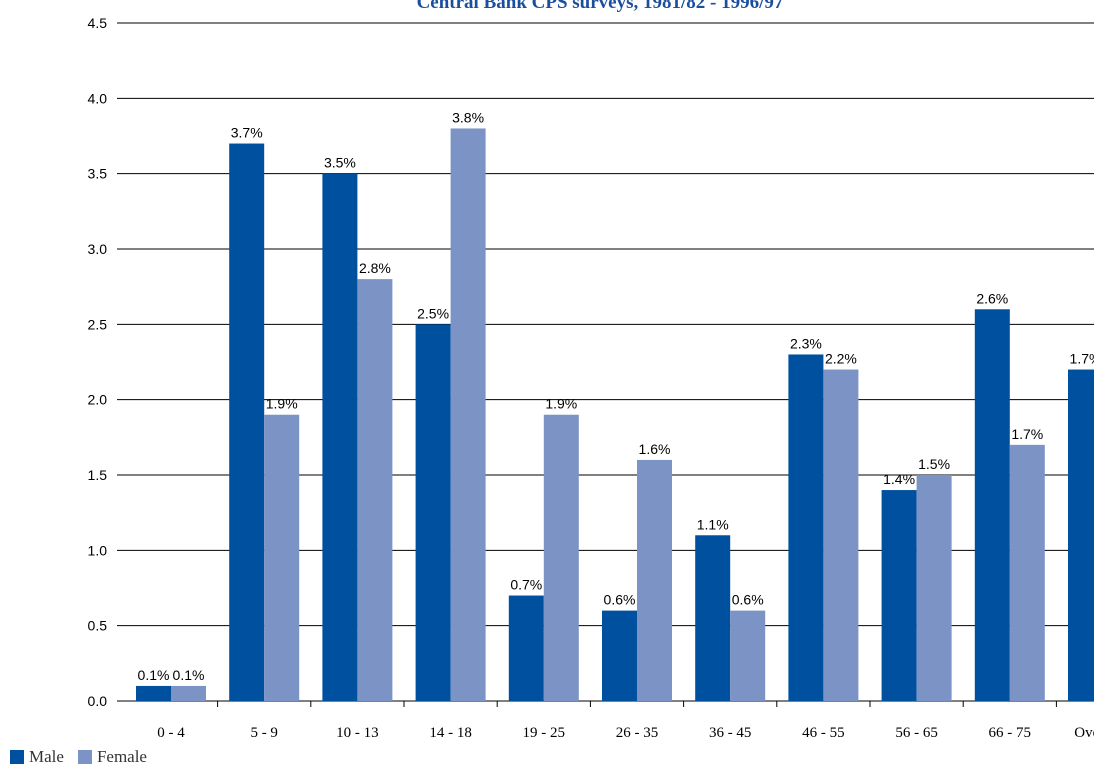 The width and height of the screenshot is (1094, 767). What do you see at coordinates (375, 268) in the screenshot?
I see `data-label-female: 2.8%` at bounding box center [375, 268].